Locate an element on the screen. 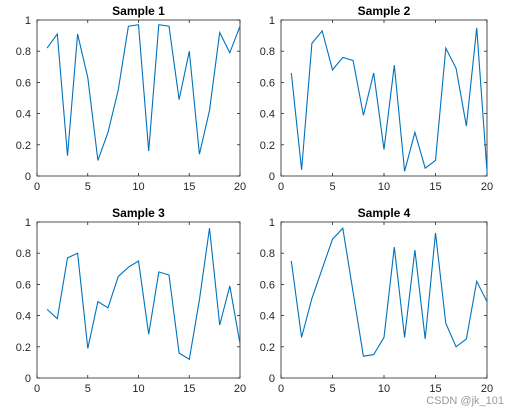 The width and height of the screenshot is (506, 408). x-tick-label: 10 is located at coordinates (138, 187).